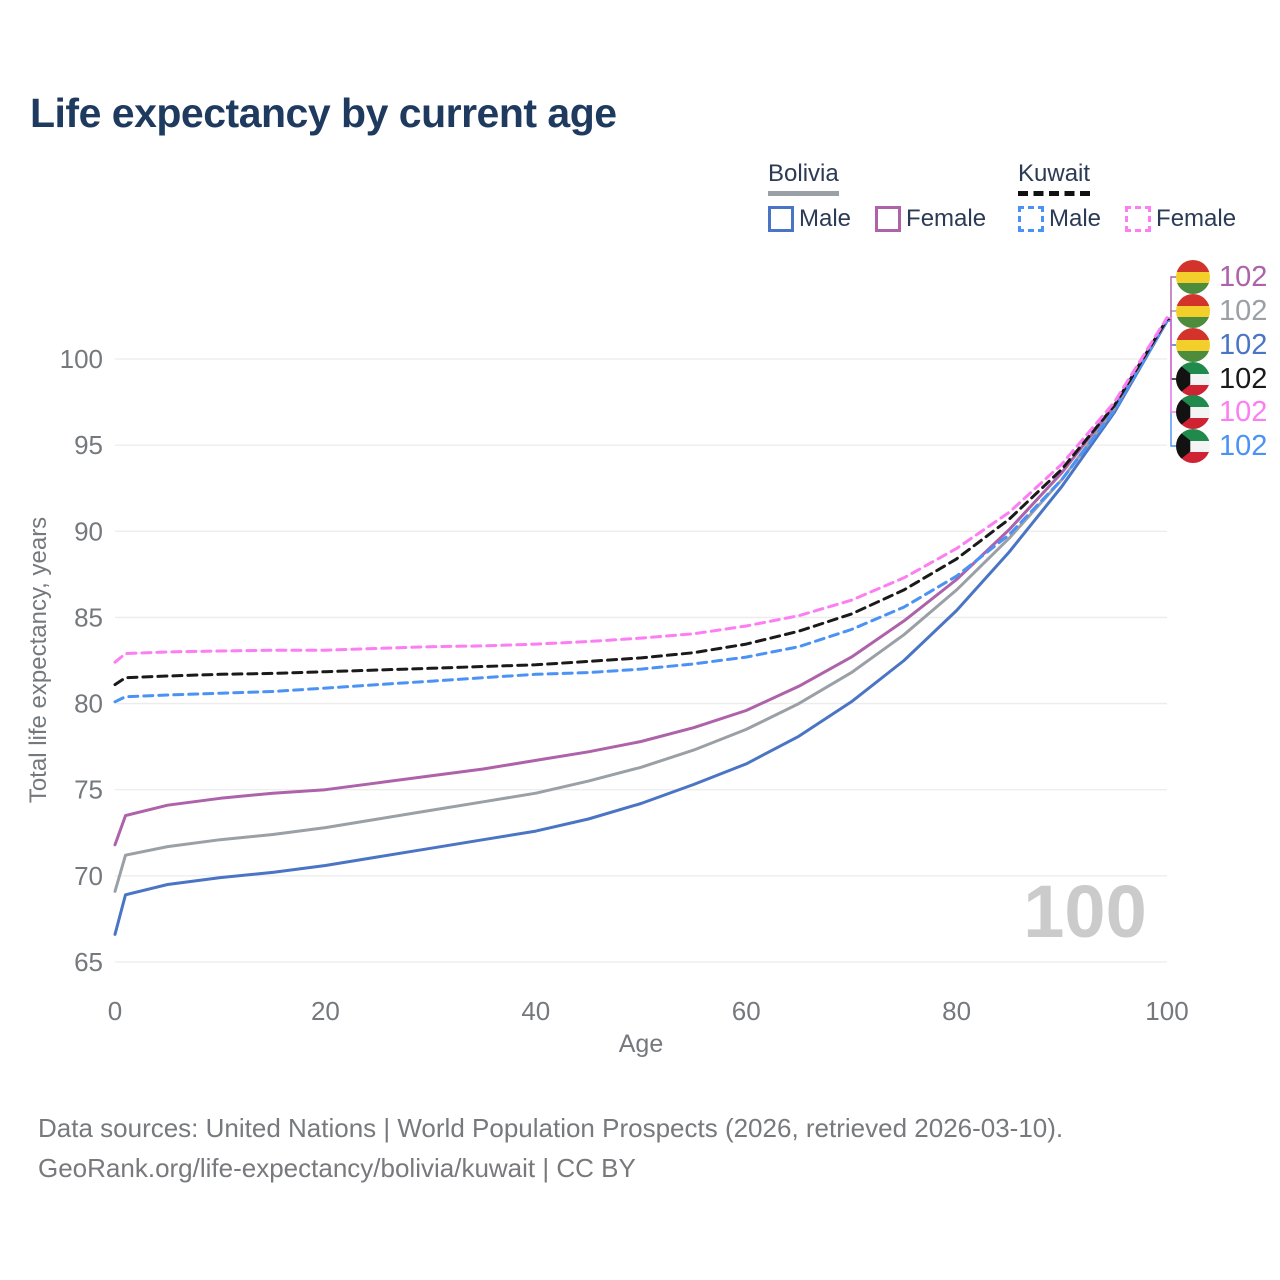  I want to click on legend-country-kuwait: Kuwait, so click(1054, 178).